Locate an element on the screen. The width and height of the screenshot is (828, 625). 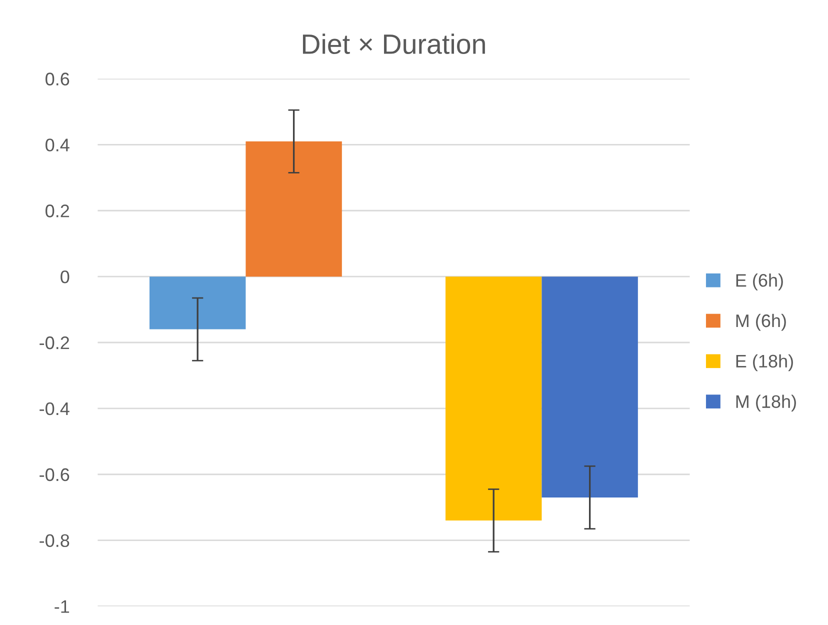
y-tick-label: 0.6 is located at coordinates (58, 79).